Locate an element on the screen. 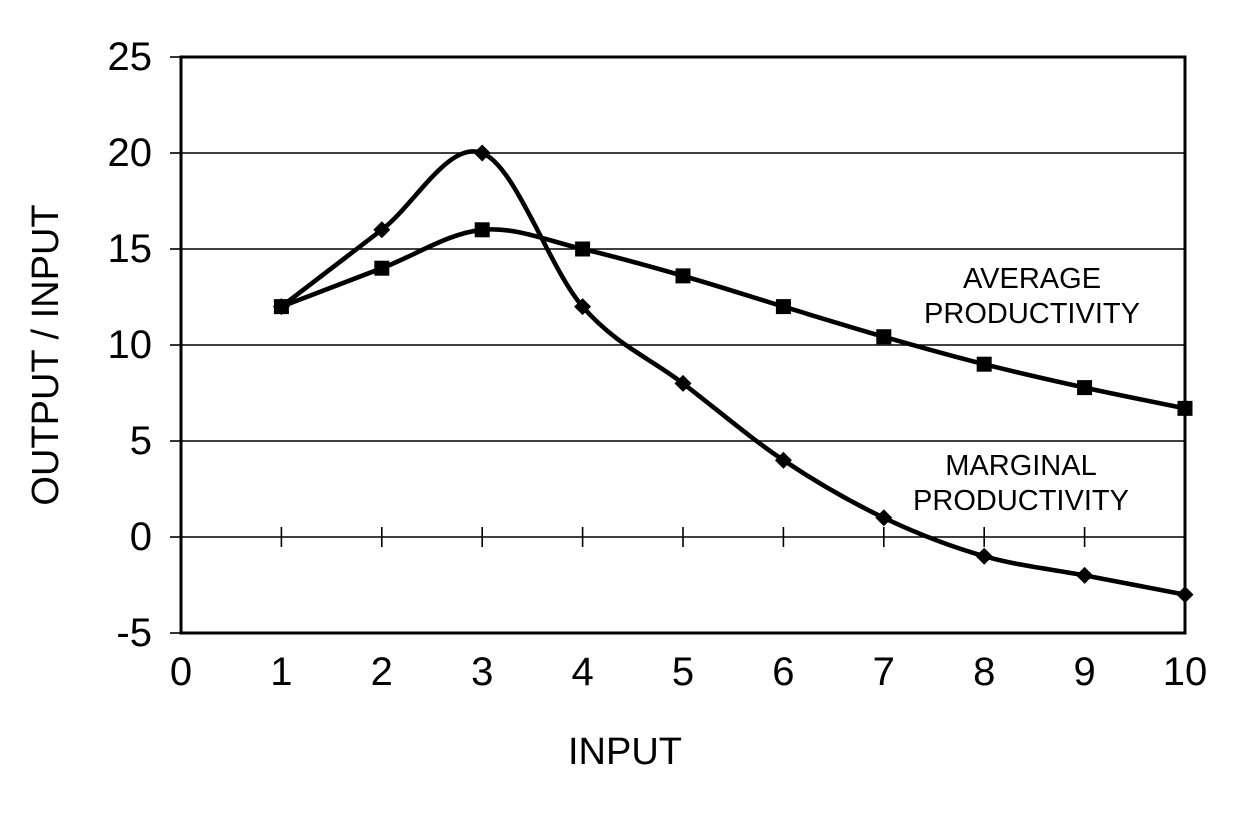  marginal-productivity-marker-x2 is located at coordinates (382, 230).